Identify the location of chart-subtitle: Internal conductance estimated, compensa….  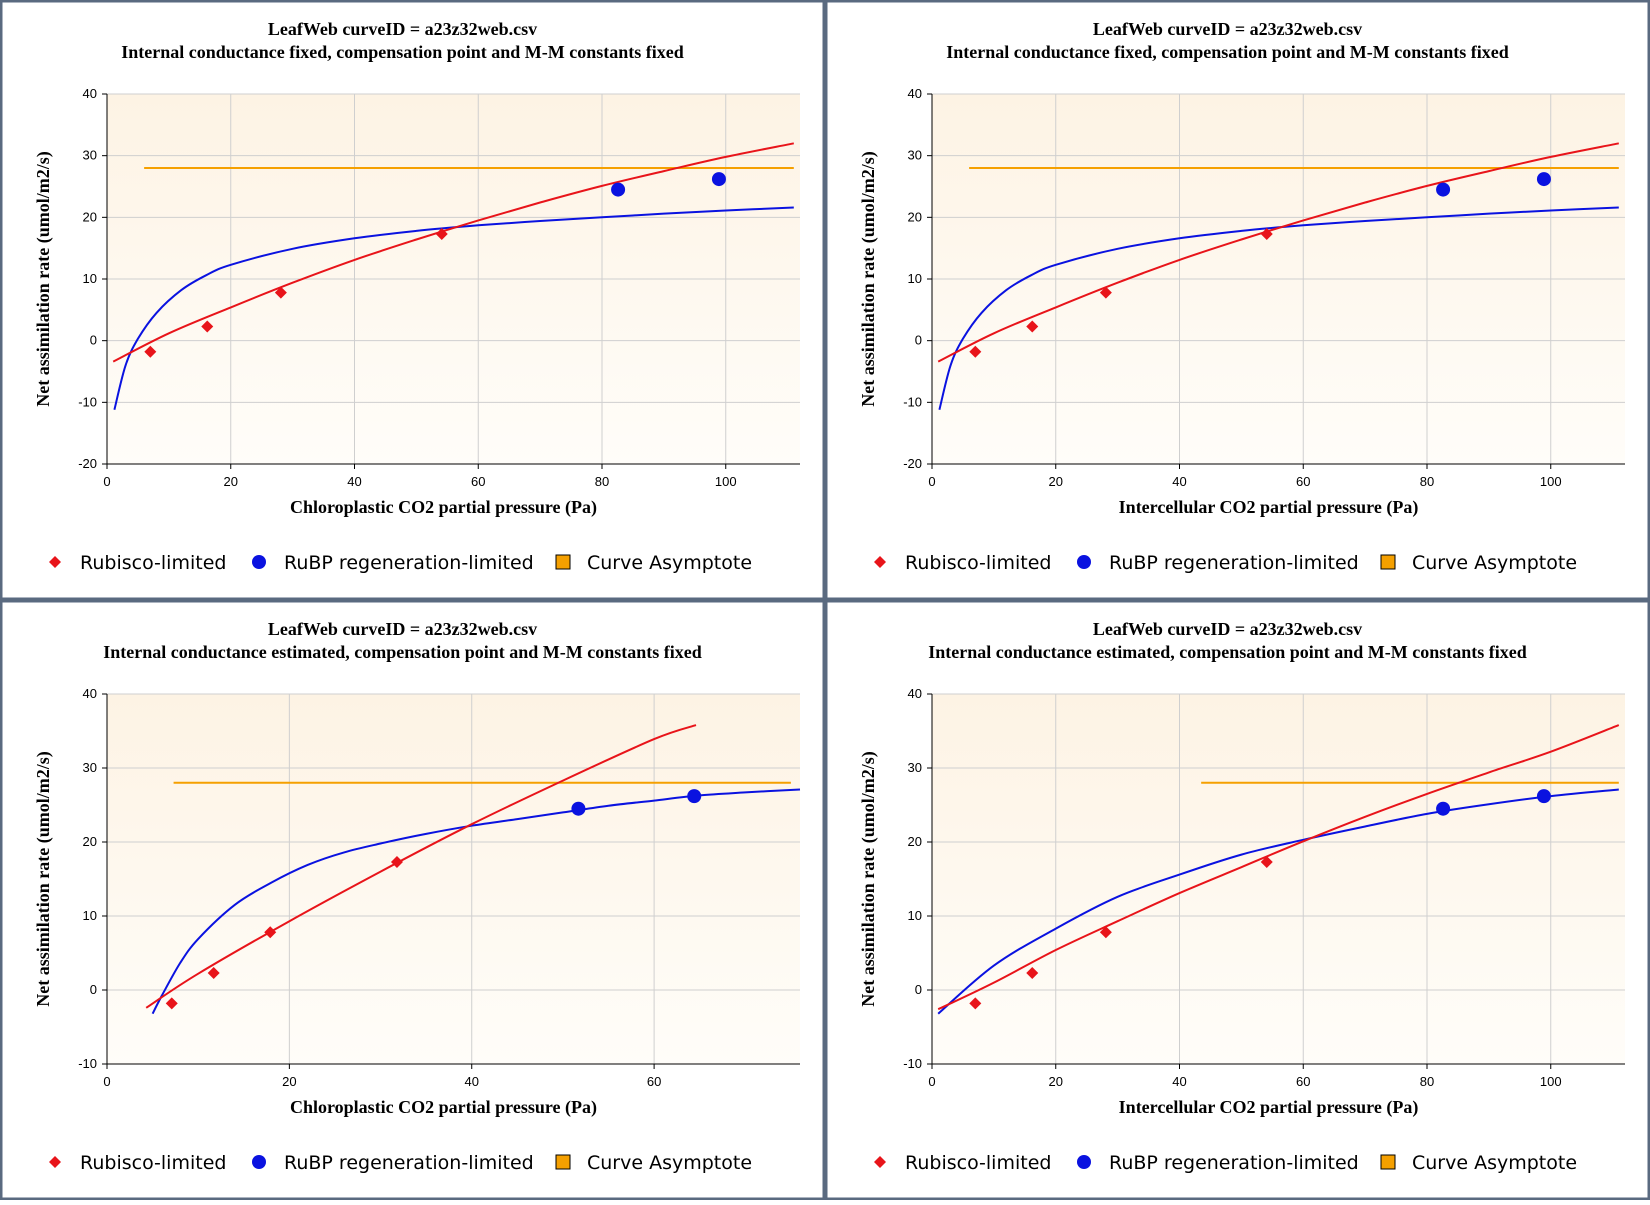
(1227, 652).